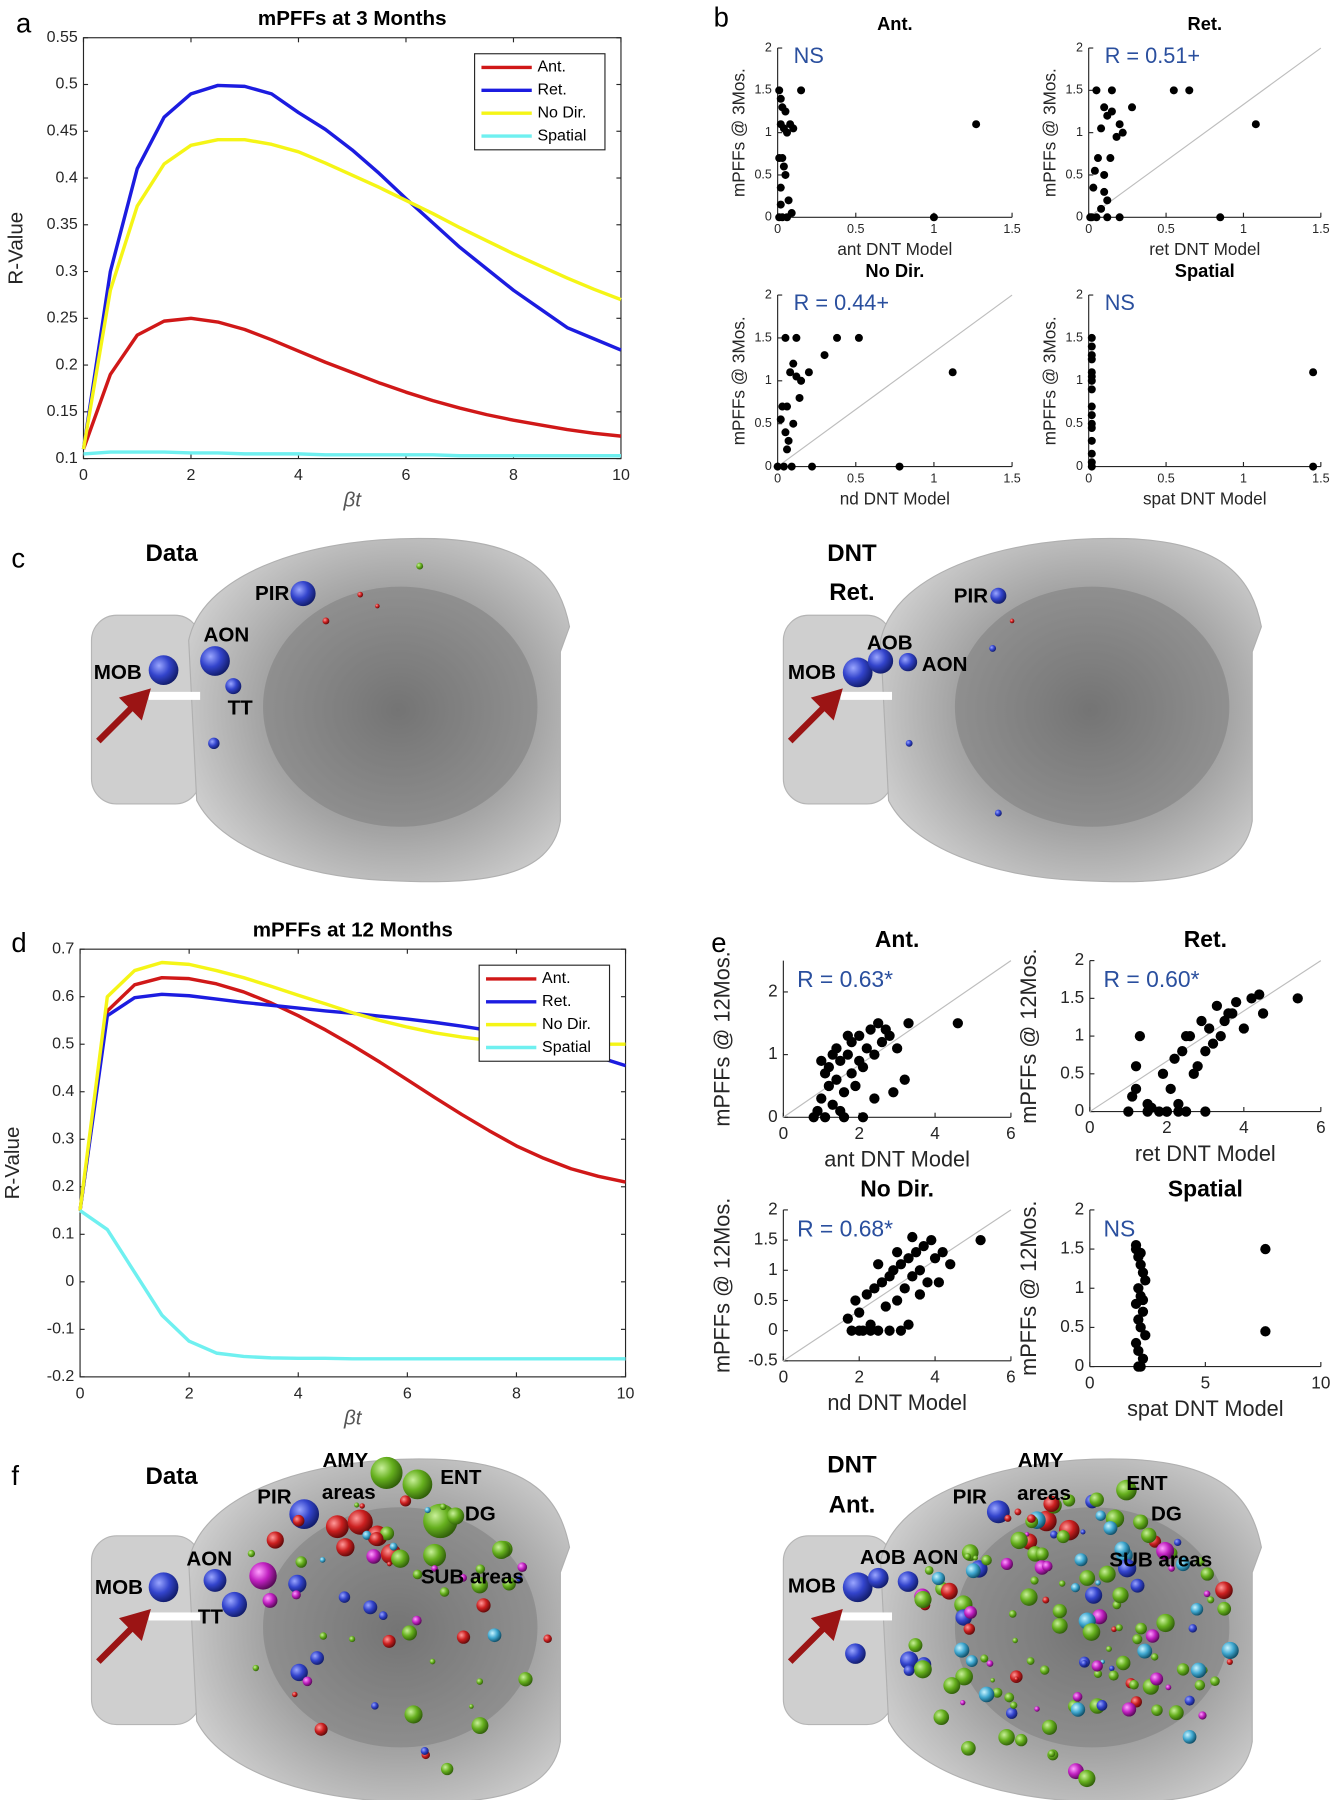 Image resolution: width=1338 pixels, height=1800 pixels. Describe the element at coordinates (67, 458) in the screenshot. I see `y-tick-label: 0.1` at that location.